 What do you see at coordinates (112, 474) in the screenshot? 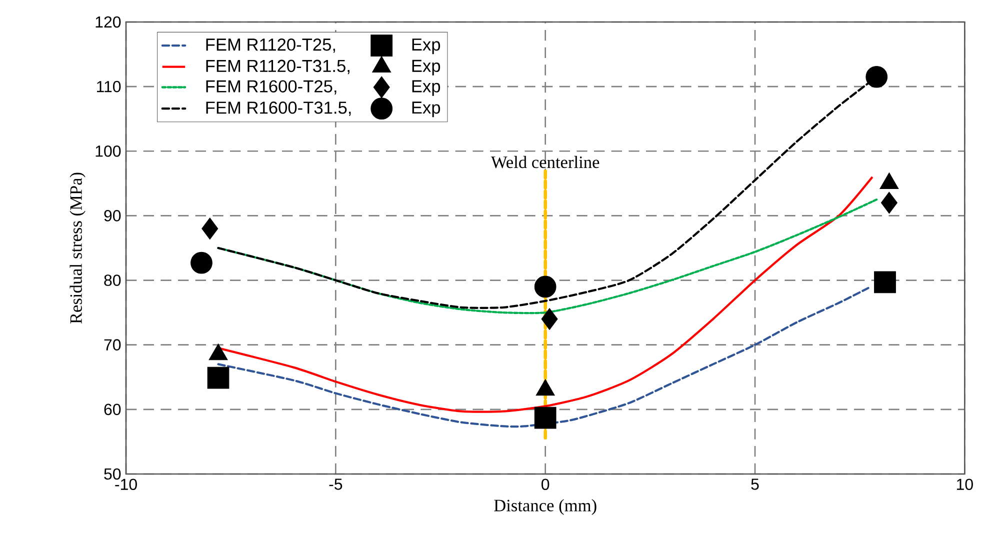
I see `y-tick-label: 50` at bounding box center [112, 474].